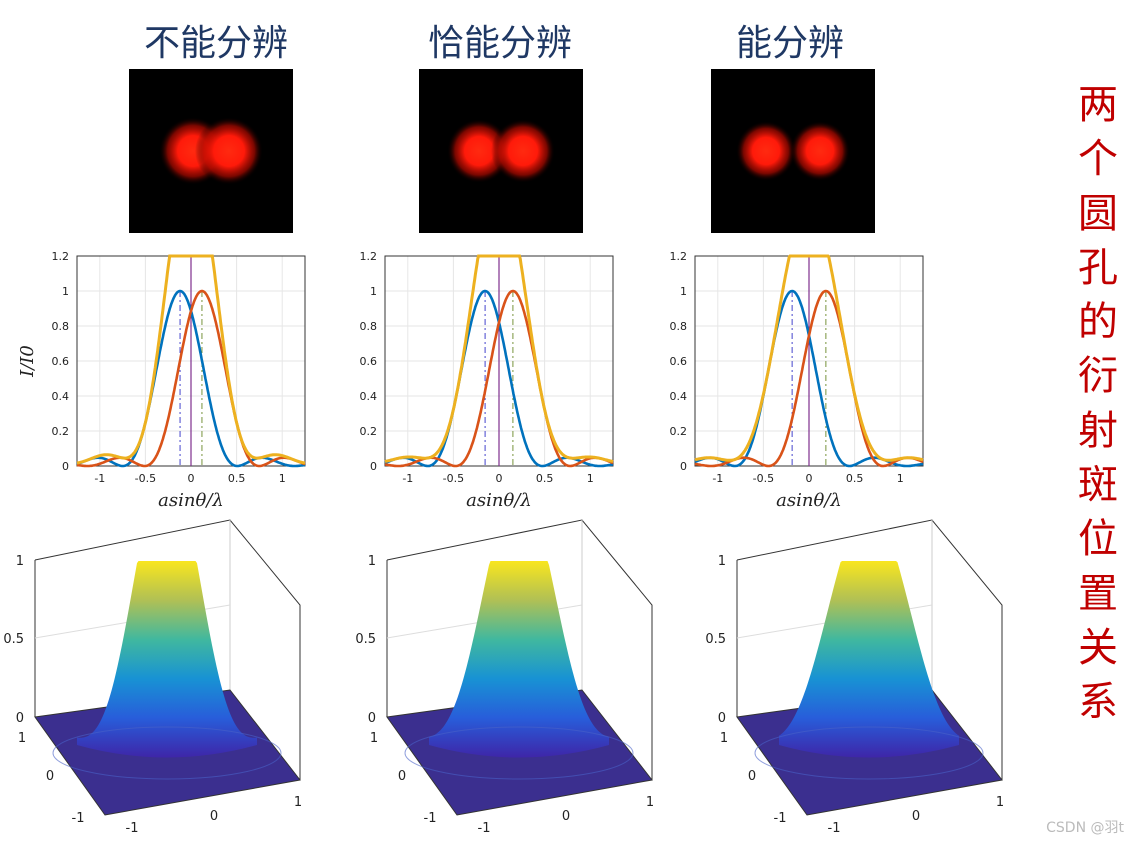 This screenshot has width=1130, height=843. Describe the element at coordinates (1098, 593) in the screenshot. I see `side-char: 置` at that location.